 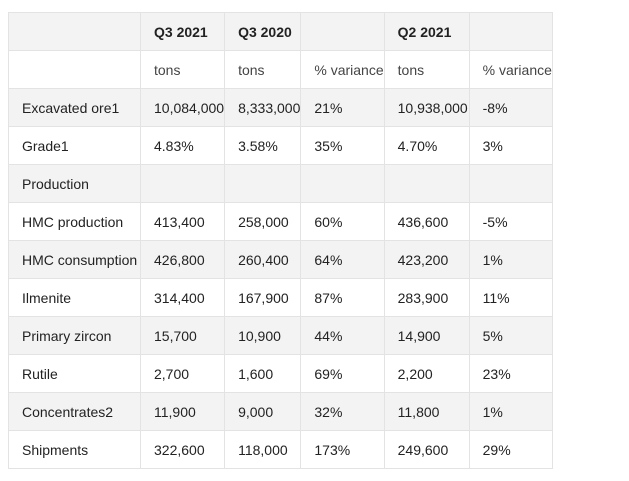 What do you see at coordinates (74, 411) in the screenshot?
I see `row-label: Concentrates2` at bounding box center [74, 411].